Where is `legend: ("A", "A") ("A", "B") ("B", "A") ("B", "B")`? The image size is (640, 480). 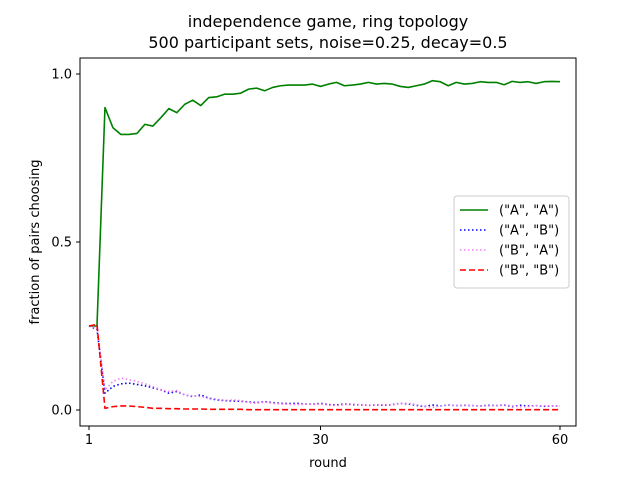
legend: ("A", "A") ("A", "B") ("B", "A") ("B", "B") is located at coordinates (511, 242).